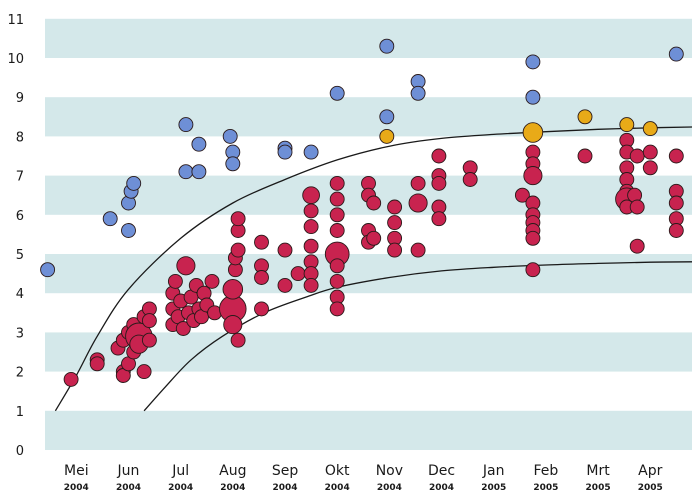 The image size is (692, 496). I want to click on x-month-label: Dec, so click(441, 471).